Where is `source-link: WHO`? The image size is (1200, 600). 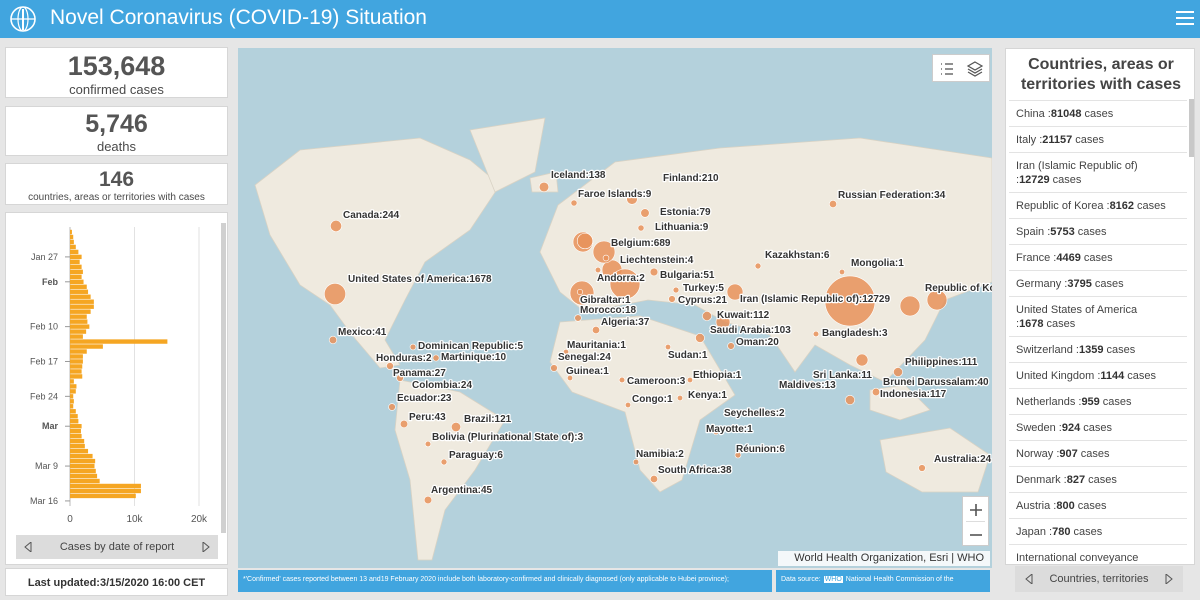
source-link: WHO is located at coordinates (833, 579).